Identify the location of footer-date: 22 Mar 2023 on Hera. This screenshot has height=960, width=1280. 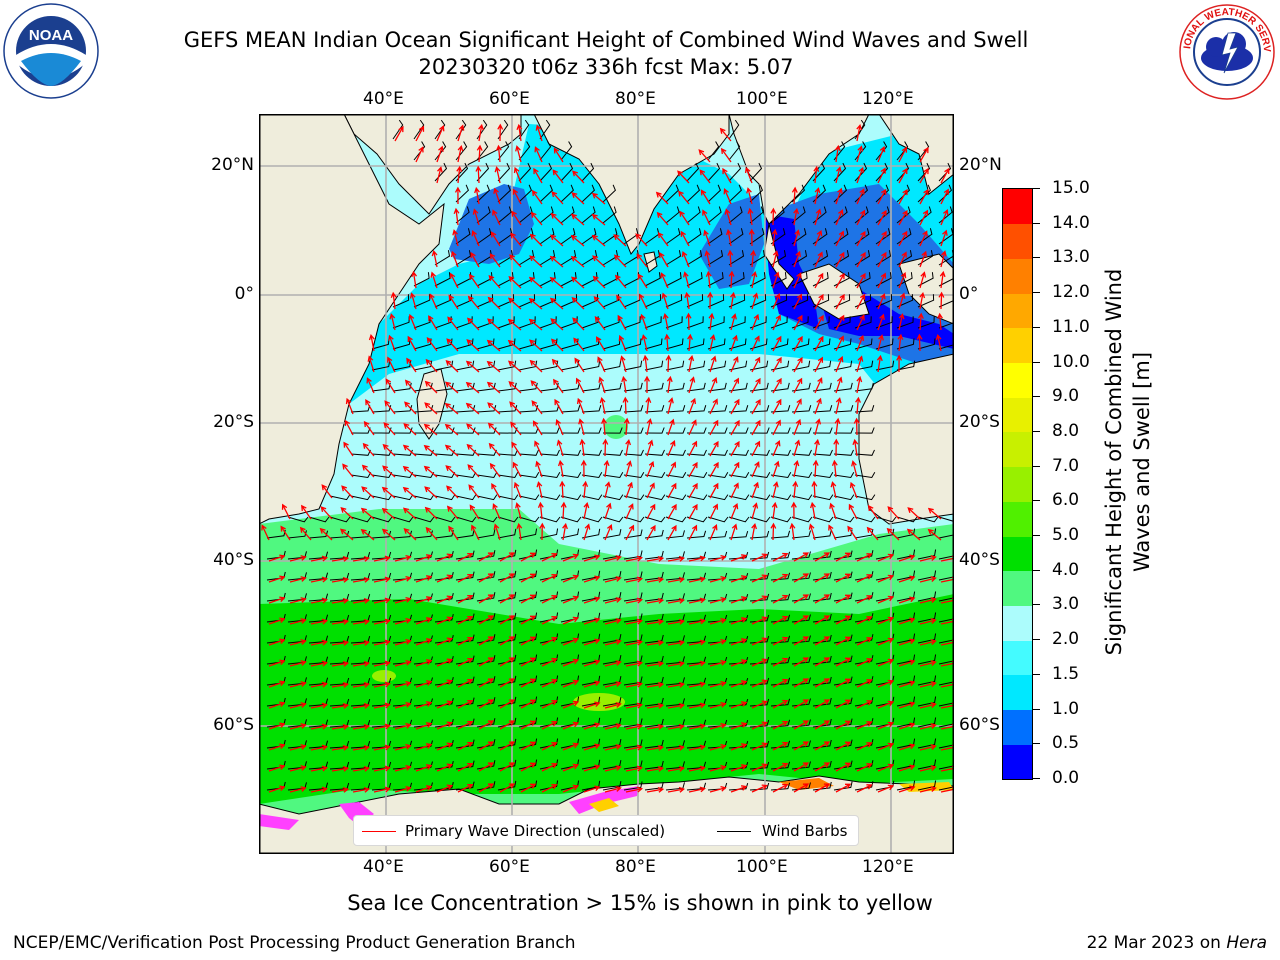
(1177, 943).